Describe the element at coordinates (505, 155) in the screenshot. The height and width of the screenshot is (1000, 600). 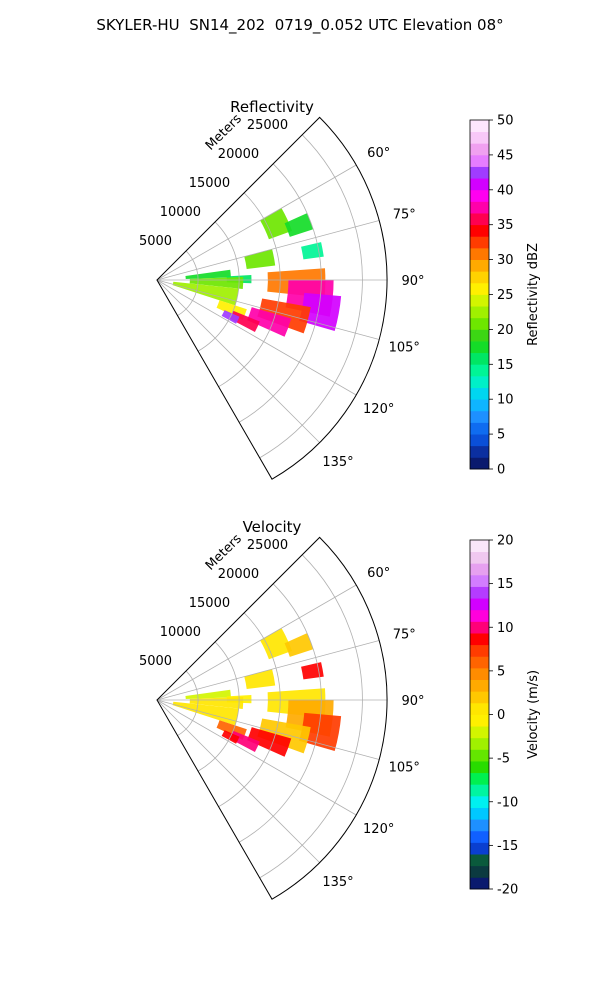
I see `colorbar-tick-label: 45` at that location.